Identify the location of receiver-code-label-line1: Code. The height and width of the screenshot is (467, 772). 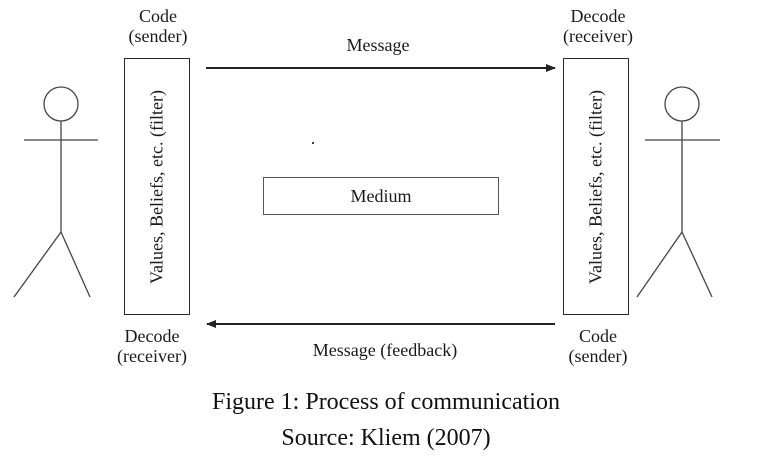
(598, 336).